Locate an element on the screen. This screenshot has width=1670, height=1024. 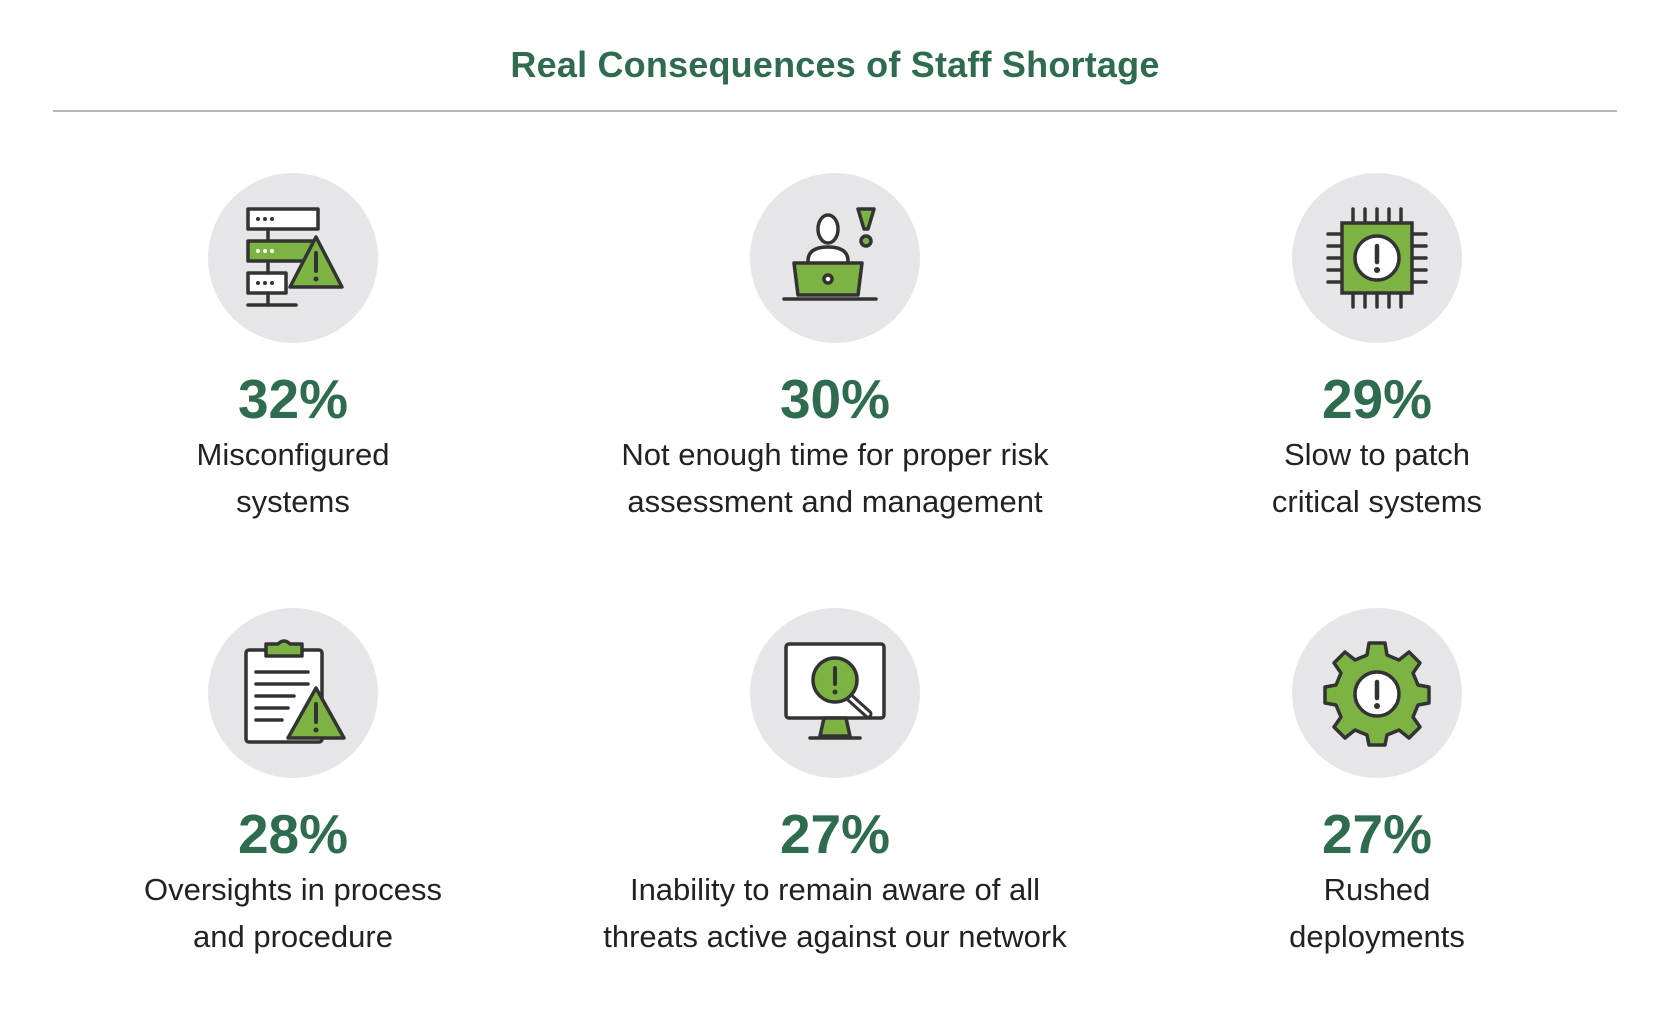
stat-description: Misconfigured systems is located at coordinates (293, 478).